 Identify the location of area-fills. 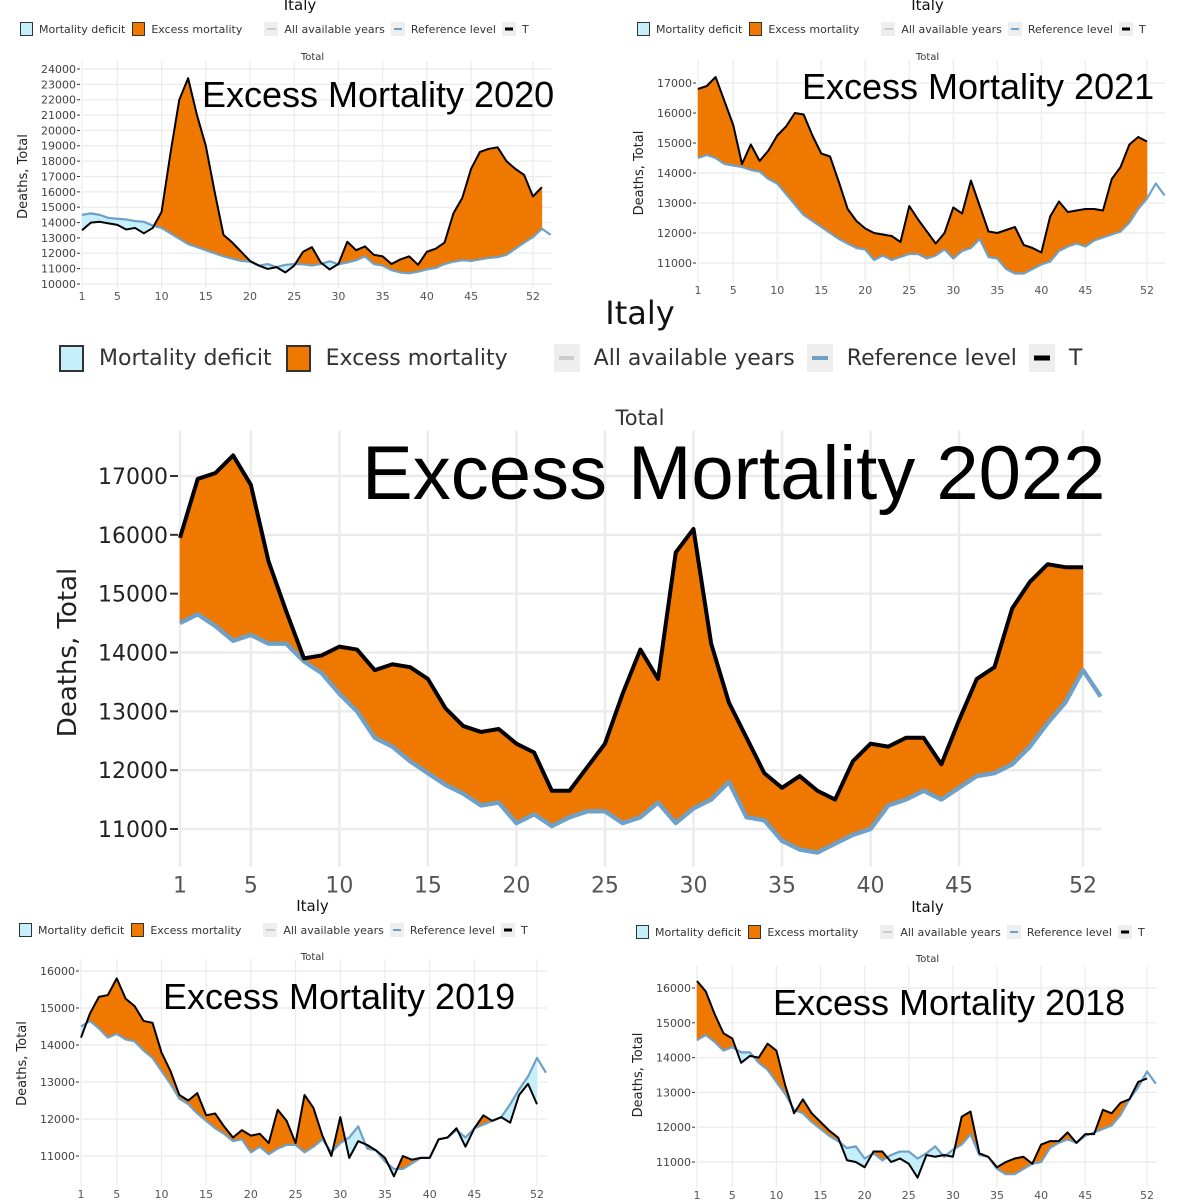
(922, 175).